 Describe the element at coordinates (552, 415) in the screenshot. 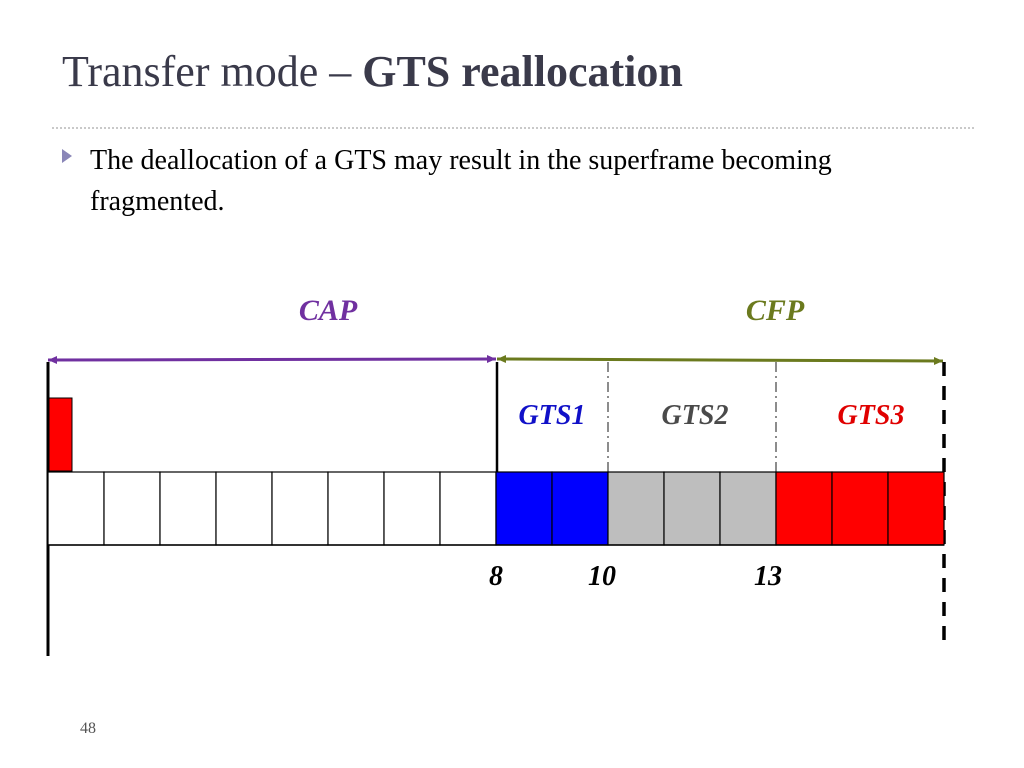

I see `gts1-label: GTS1` at that location.